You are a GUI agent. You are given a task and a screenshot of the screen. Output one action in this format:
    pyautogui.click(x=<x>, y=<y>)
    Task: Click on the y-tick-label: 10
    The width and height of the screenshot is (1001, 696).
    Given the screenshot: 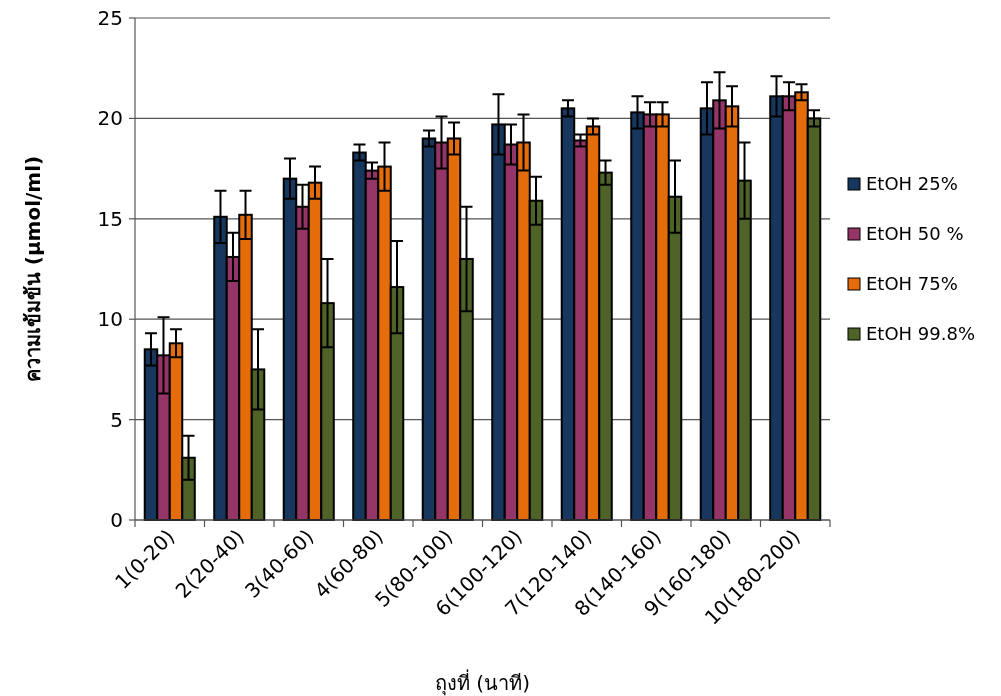 What is the action you would take?
    pyautogui.click(x=110, y=319)
    